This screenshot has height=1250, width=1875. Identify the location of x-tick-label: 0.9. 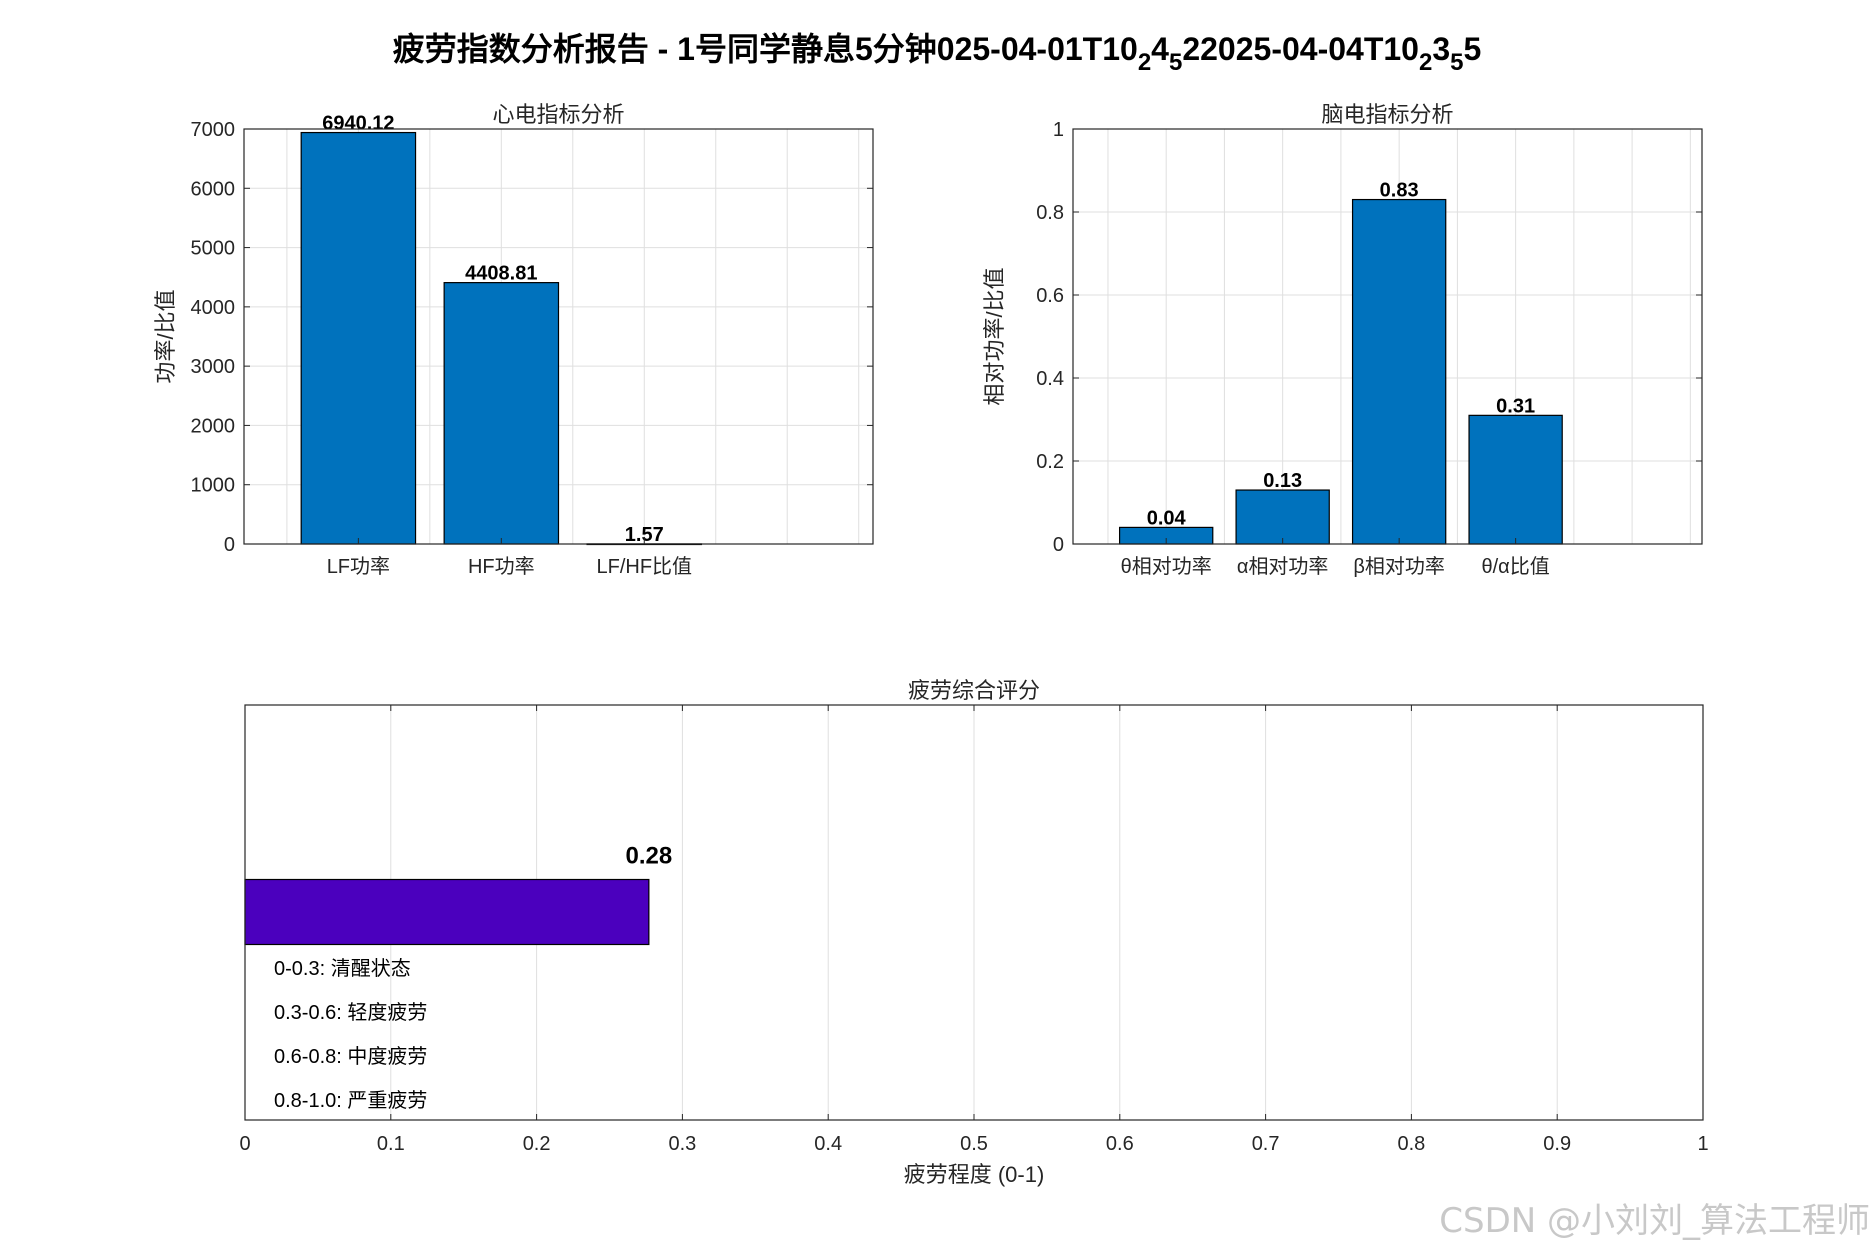
(1557, 1144).